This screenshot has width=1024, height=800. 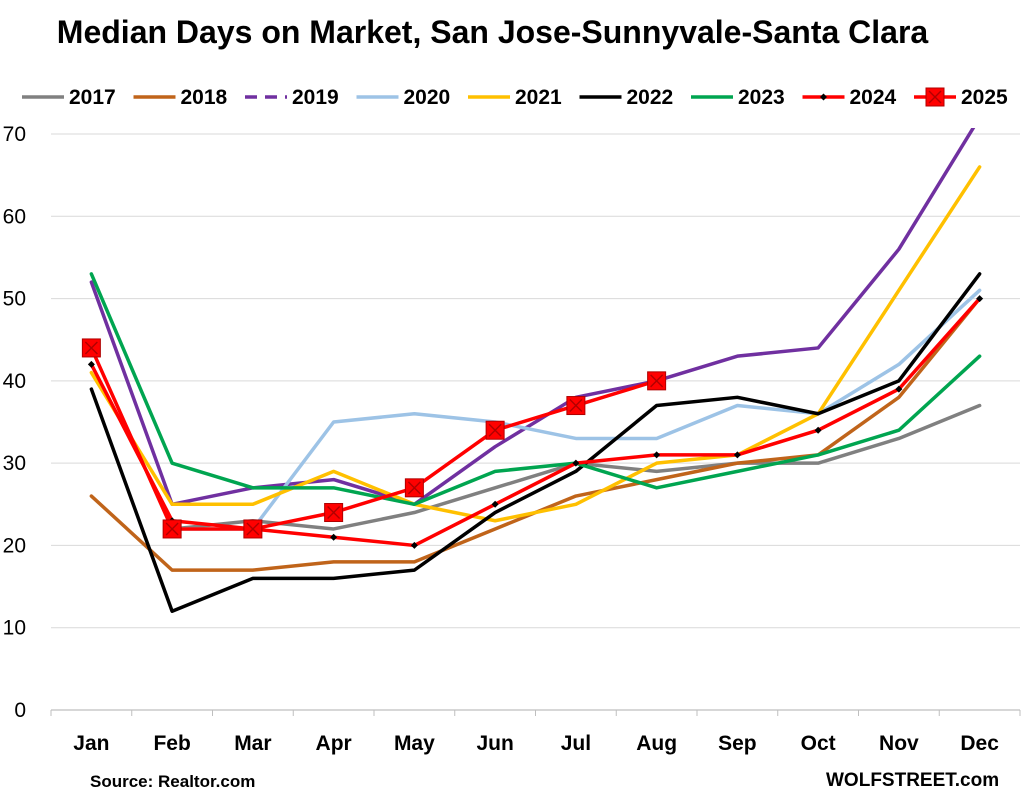 I want to click on x-tick-label: May, so click(x=414, y=743).